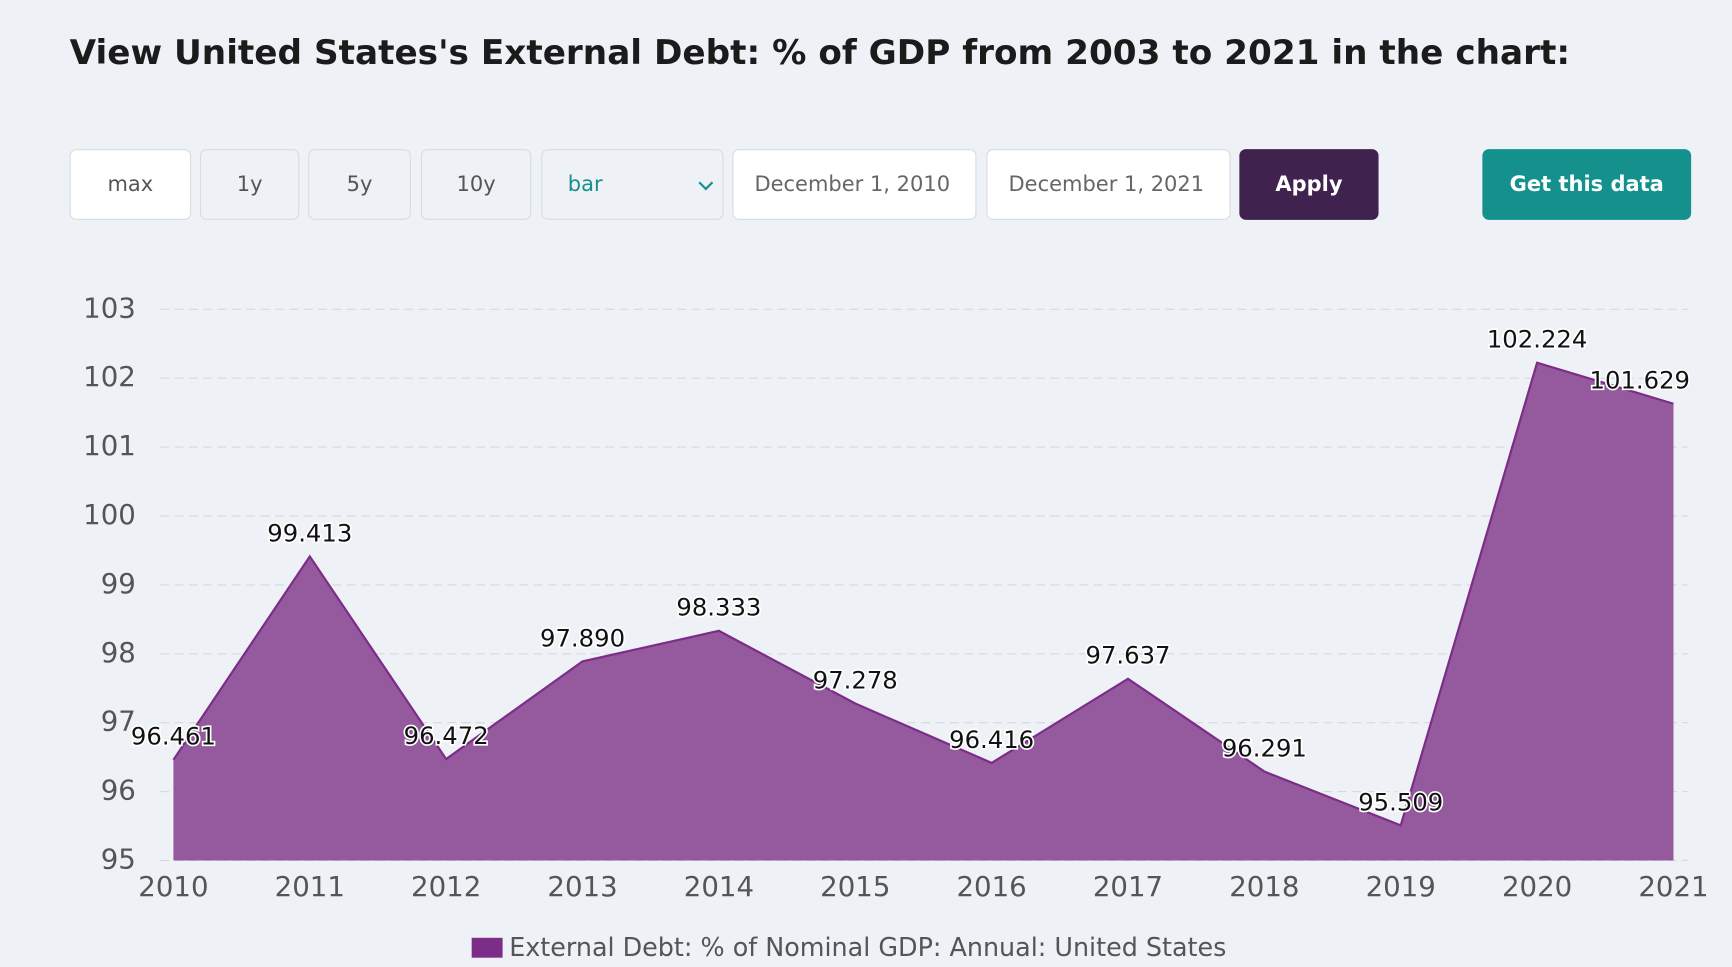 This screenshot has height=967, width=1732. What do you see at coordinates (1537, 339) in the screenshot?
I see `value-label: 102.224` at bounding box center [1537, 339].